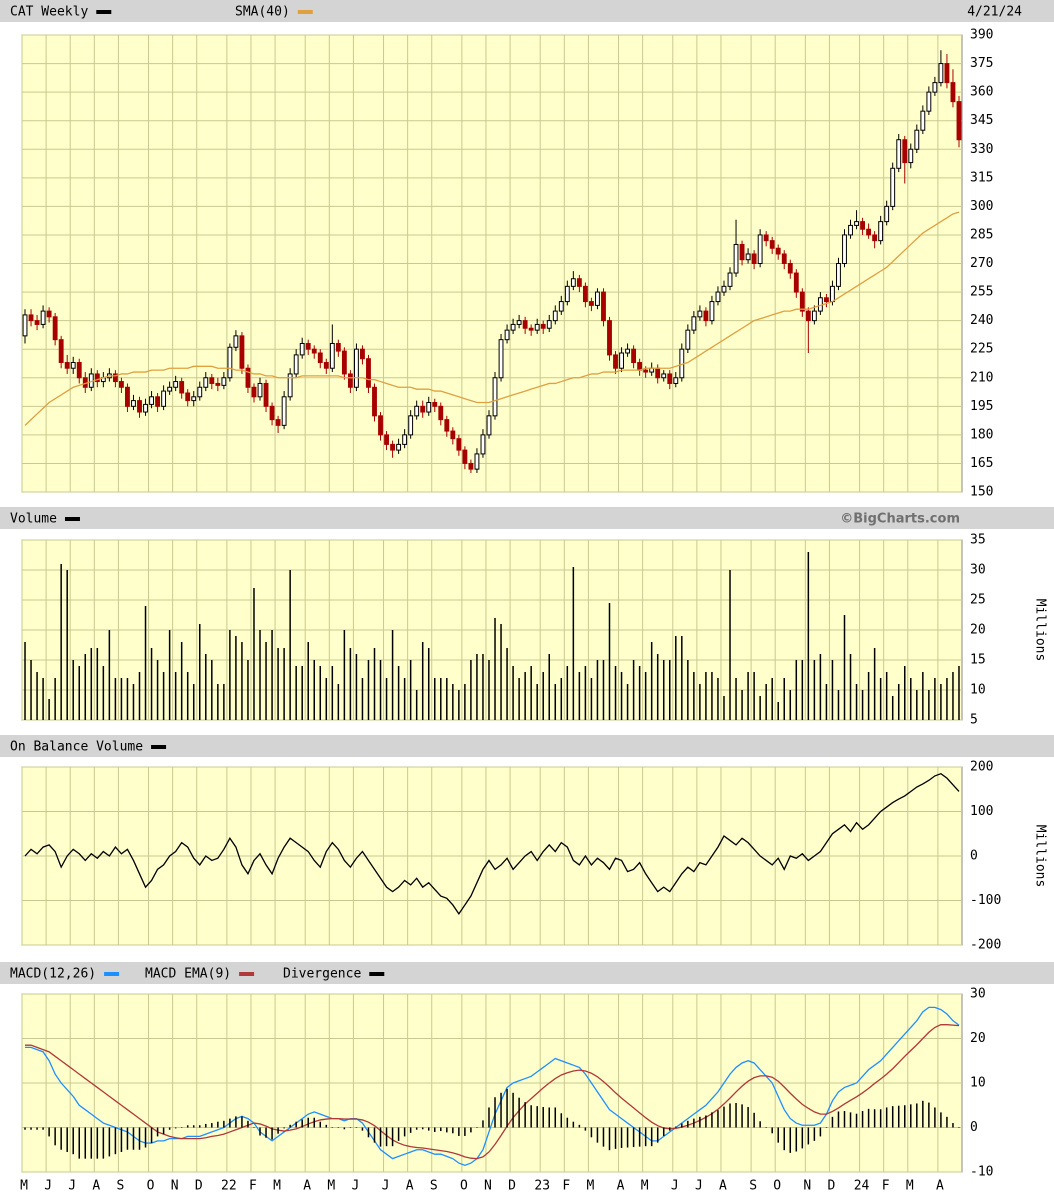  Describe the element at coordinates (753, 1186) in the screenshot. I see `x-tick-label: S` at that location.